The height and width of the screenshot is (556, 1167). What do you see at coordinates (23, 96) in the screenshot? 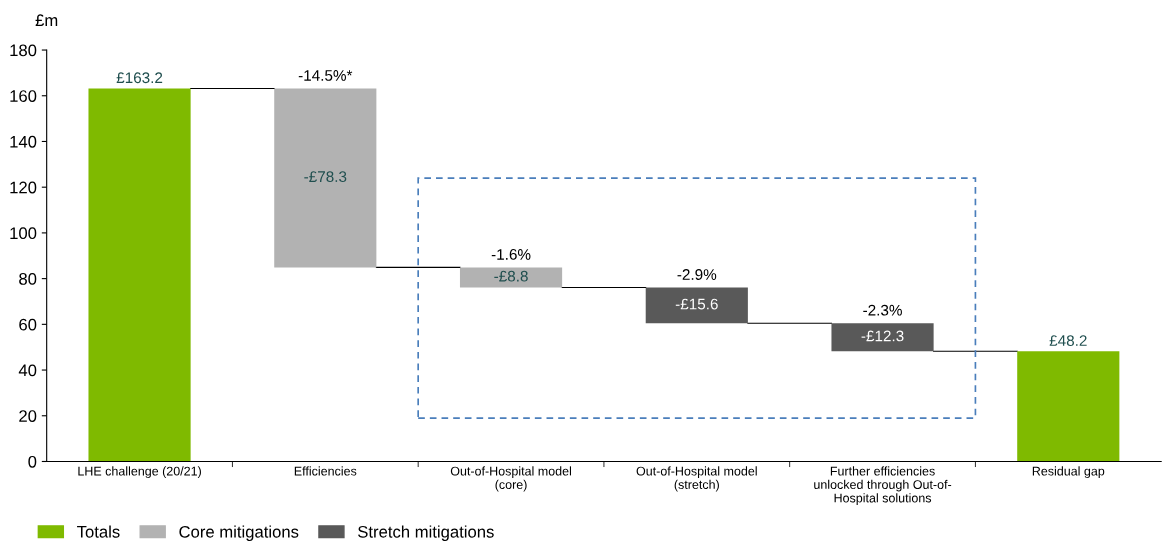
I see `y-tick-label: 160` at bounding box center [23, 96].